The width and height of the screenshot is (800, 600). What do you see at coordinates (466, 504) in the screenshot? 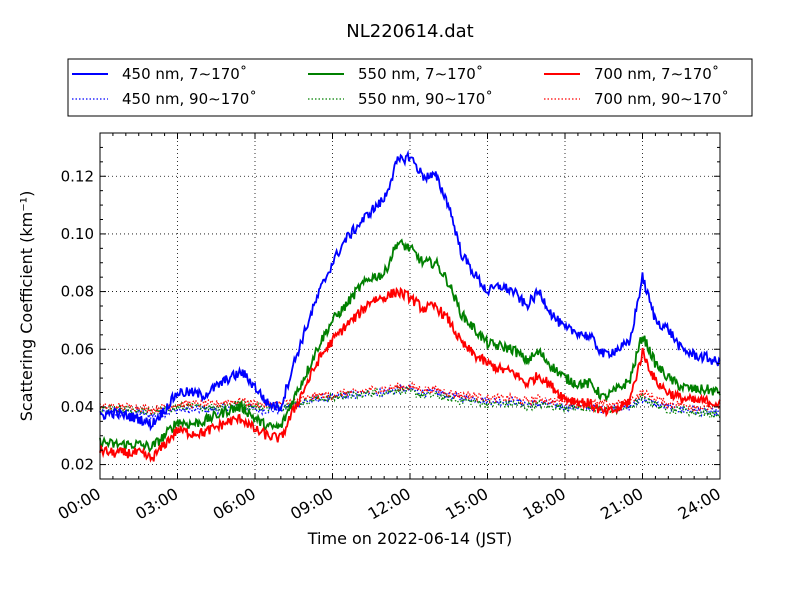
I see `x-tick-label: 15:00` at bounding box center [466, 504].